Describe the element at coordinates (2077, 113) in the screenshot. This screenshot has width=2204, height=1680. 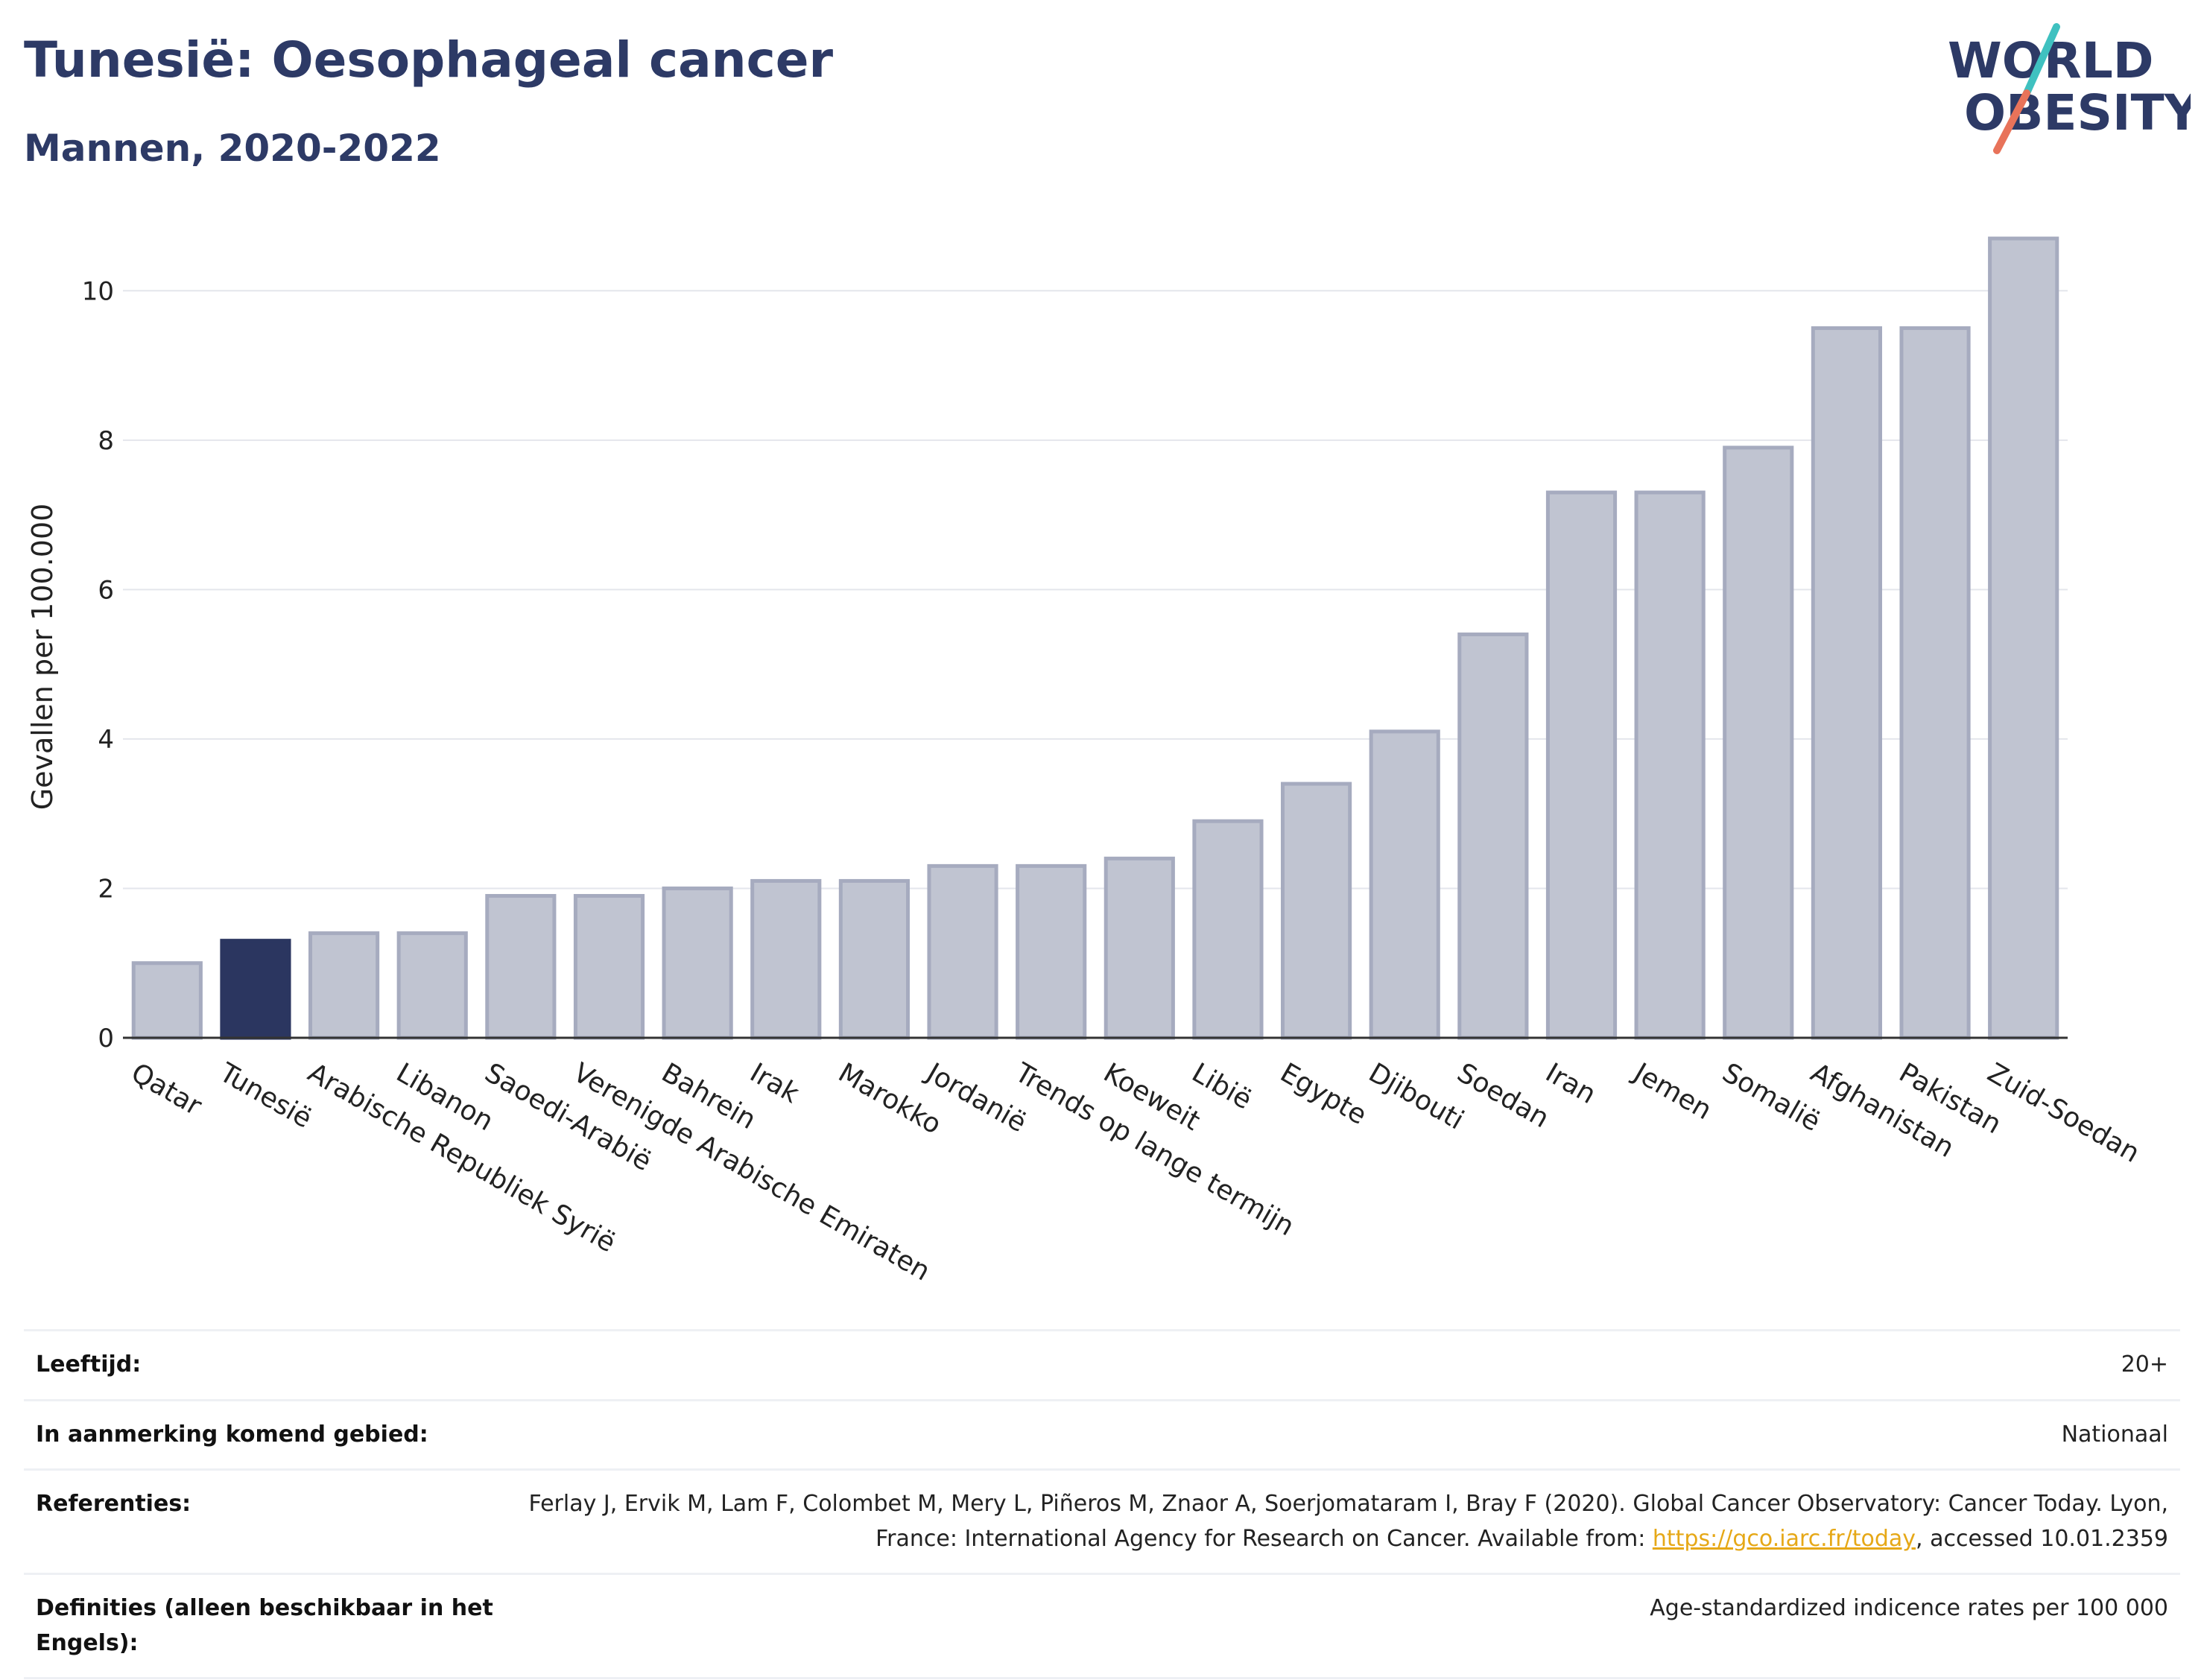
I see `logo-text-obesity: OBESITY` at that location.